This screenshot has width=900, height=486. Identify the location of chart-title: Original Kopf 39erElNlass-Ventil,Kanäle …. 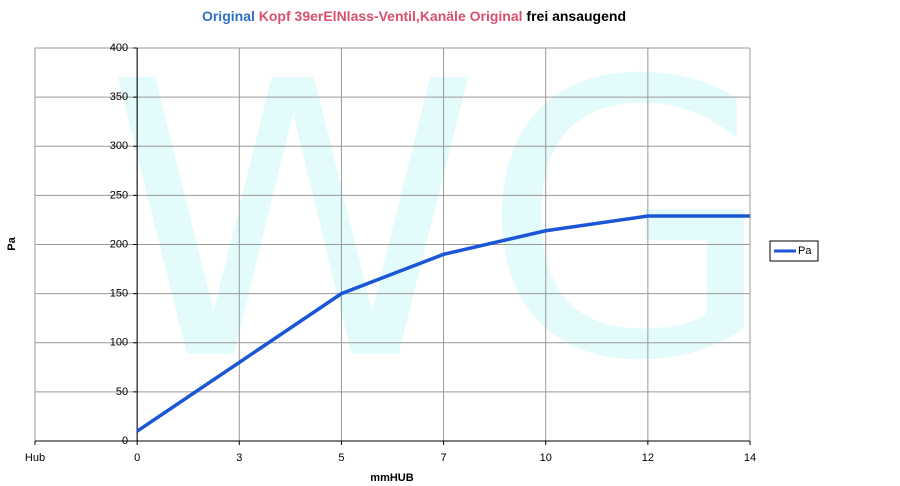
(414, 16).